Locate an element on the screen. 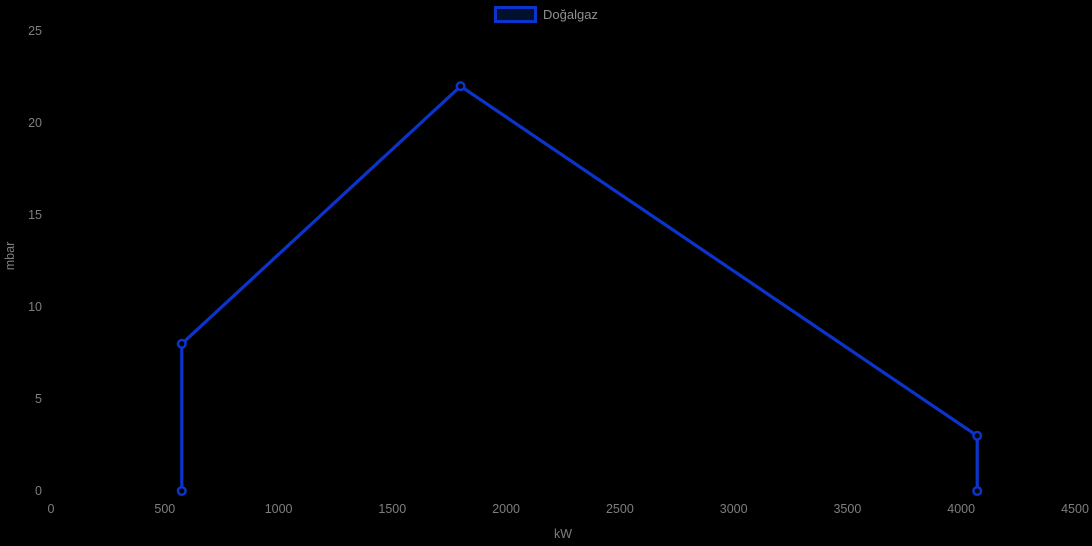 This screenshot has height=546, width=1092. x-tick-label: 2000 is located at coordinates (506, 509).